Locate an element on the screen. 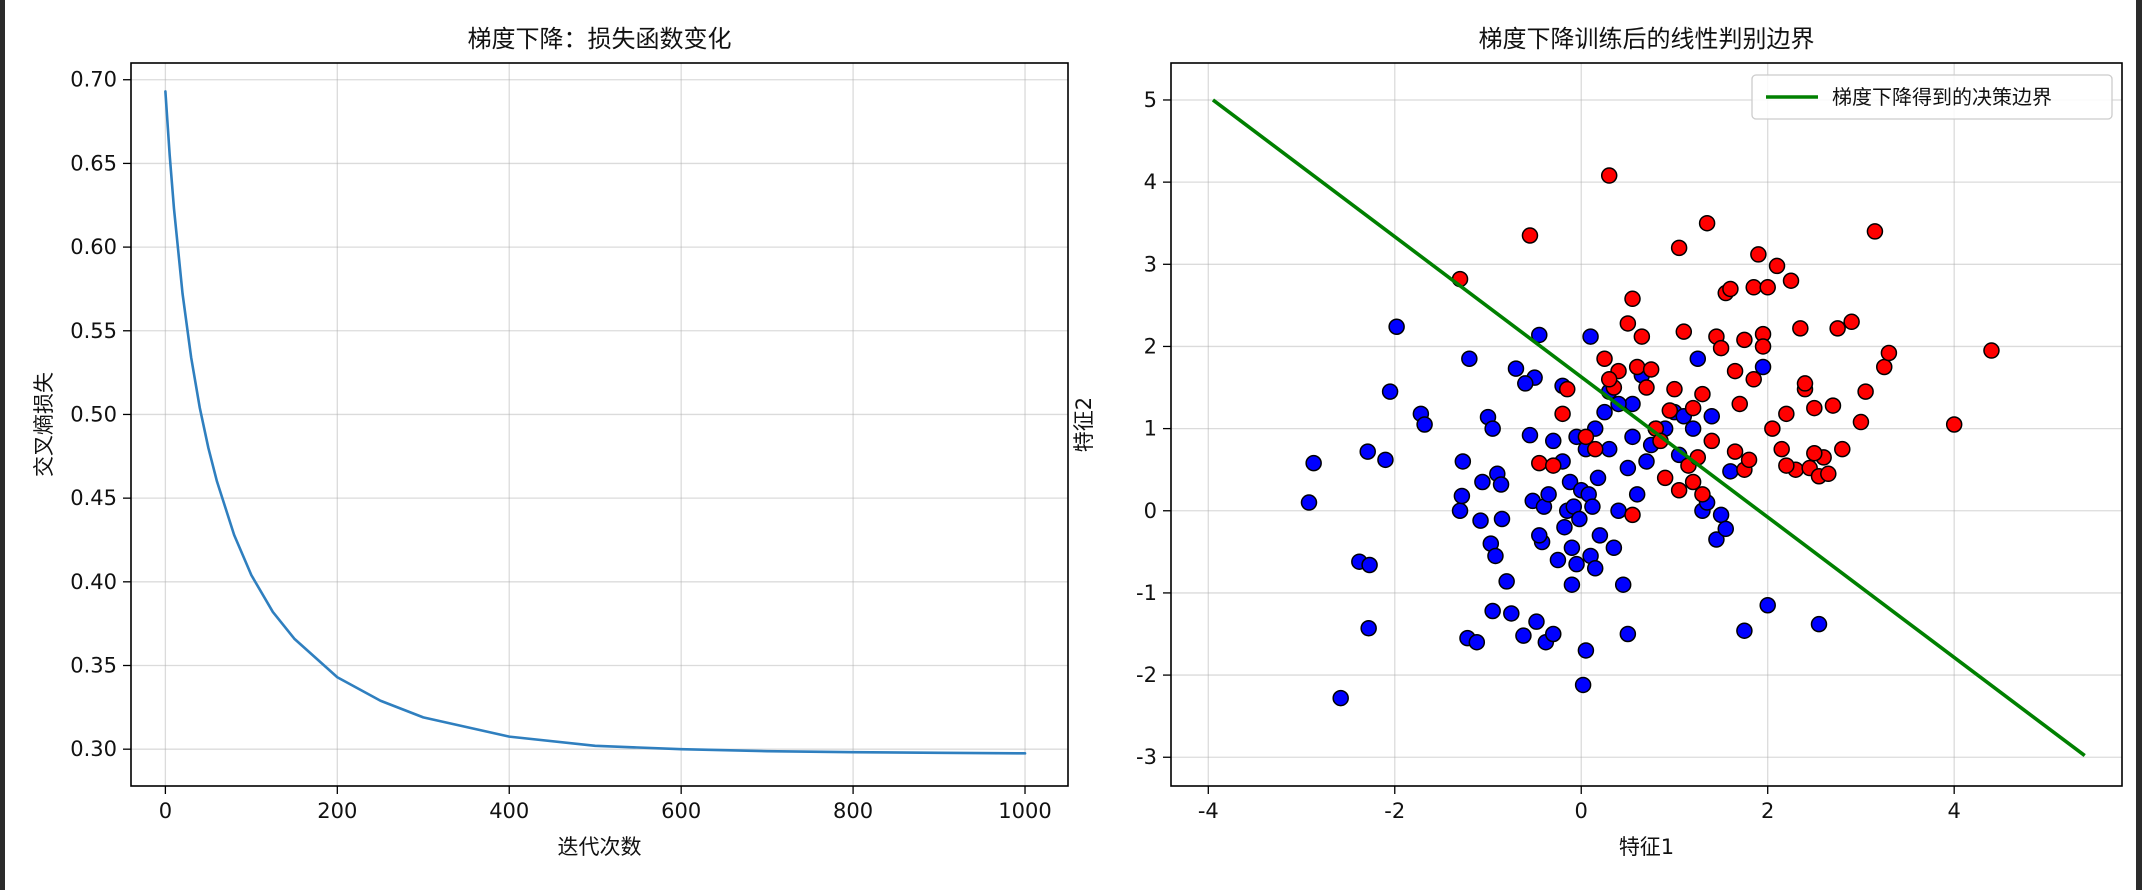 This screenshot has height=890, width=2142. boundary-chart-y-ticks: -3 -2 -1 0 1 2 3 4 5 is located at coordinates (1153, 428).